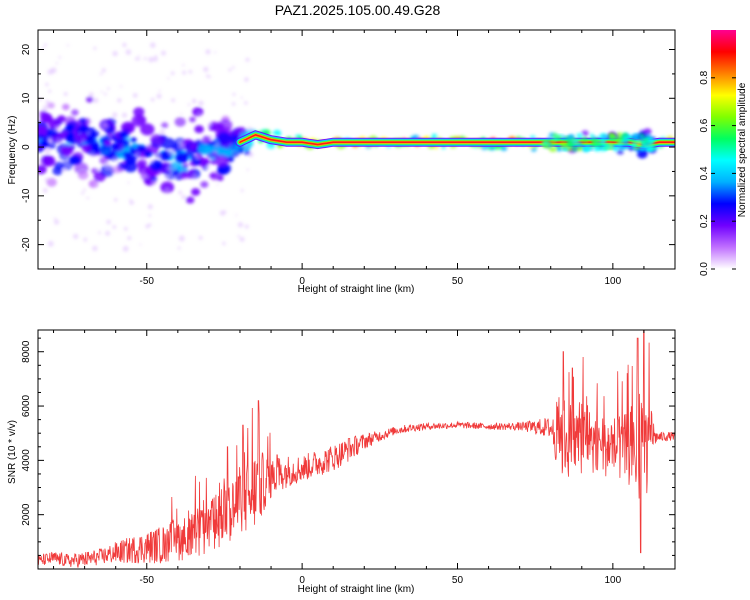  What do you see at coordinates (26, 244) in the screenshot?
I see `y-tick-label: -20` at bounding box center [26, 244].